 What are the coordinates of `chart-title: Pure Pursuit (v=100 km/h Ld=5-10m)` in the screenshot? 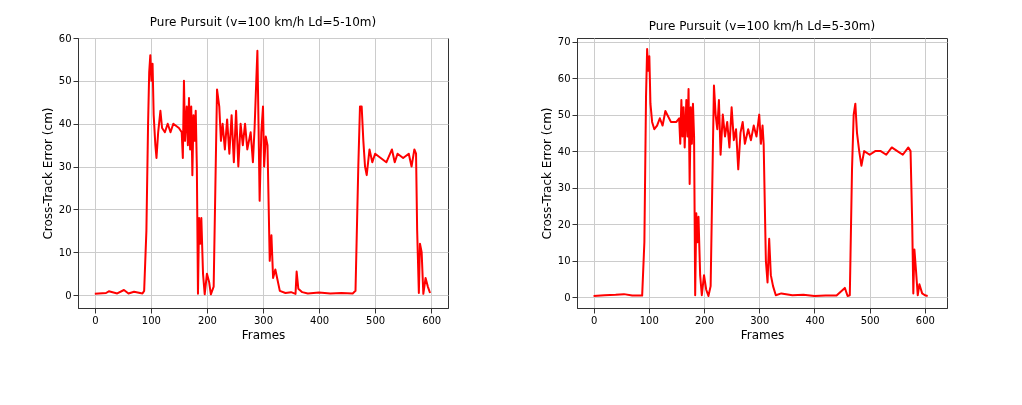 It's located at (263, 22).